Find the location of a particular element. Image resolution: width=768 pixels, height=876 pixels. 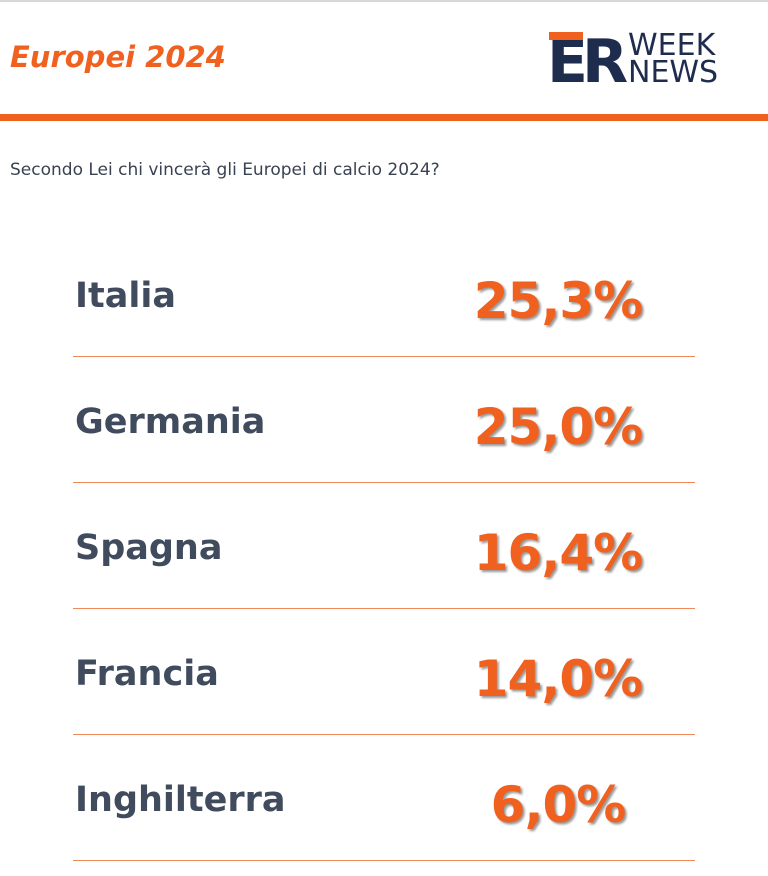

country: Inghilterra is located at coordinates (180, 800).